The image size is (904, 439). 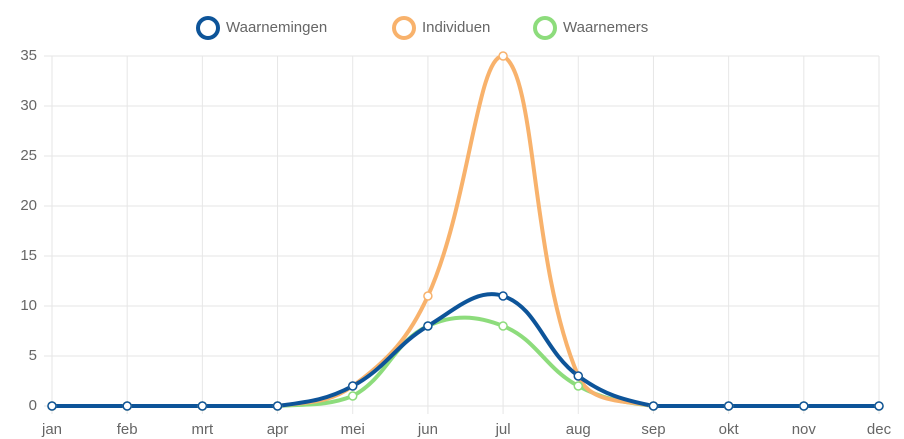 I want to click on legend-label: Waarnemers, so click(x=605, y=27).